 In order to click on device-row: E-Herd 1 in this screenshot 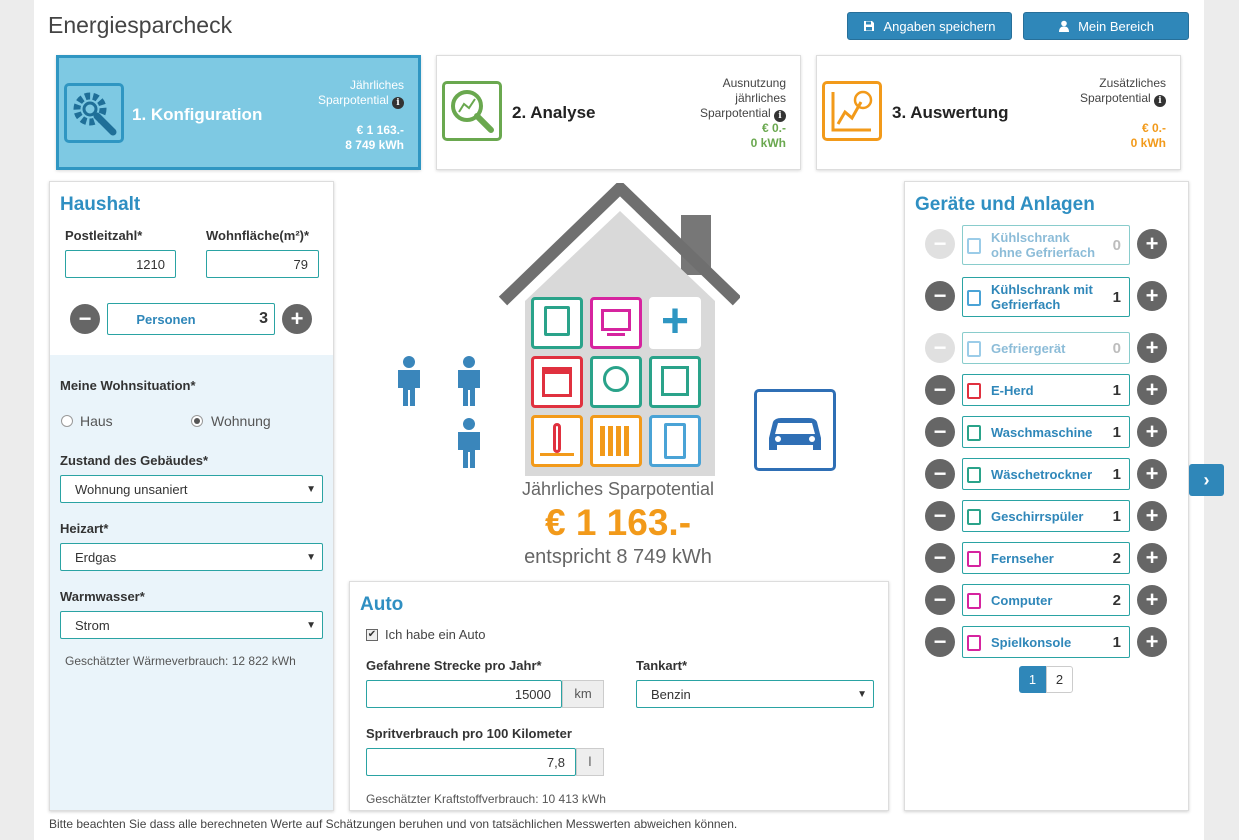, I will do `click(1046, 390)`.